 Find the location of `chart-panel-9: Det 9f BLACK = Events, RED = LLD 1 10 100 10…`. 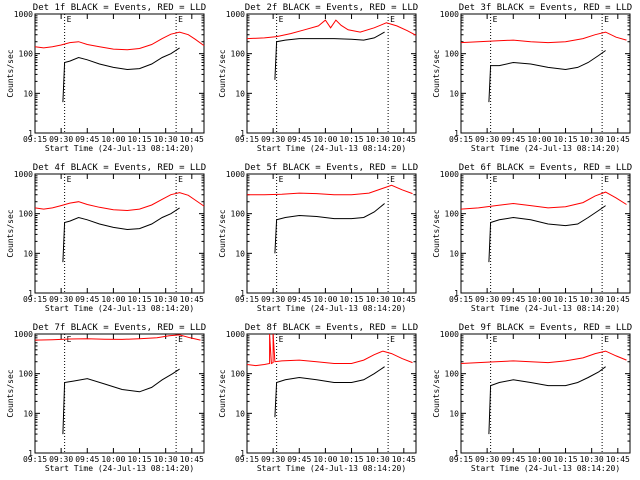

chart-panel-9: Det 9f BLACK = Events, RED = LLD 1 10 100 10… is located at coordinates (532, 398).